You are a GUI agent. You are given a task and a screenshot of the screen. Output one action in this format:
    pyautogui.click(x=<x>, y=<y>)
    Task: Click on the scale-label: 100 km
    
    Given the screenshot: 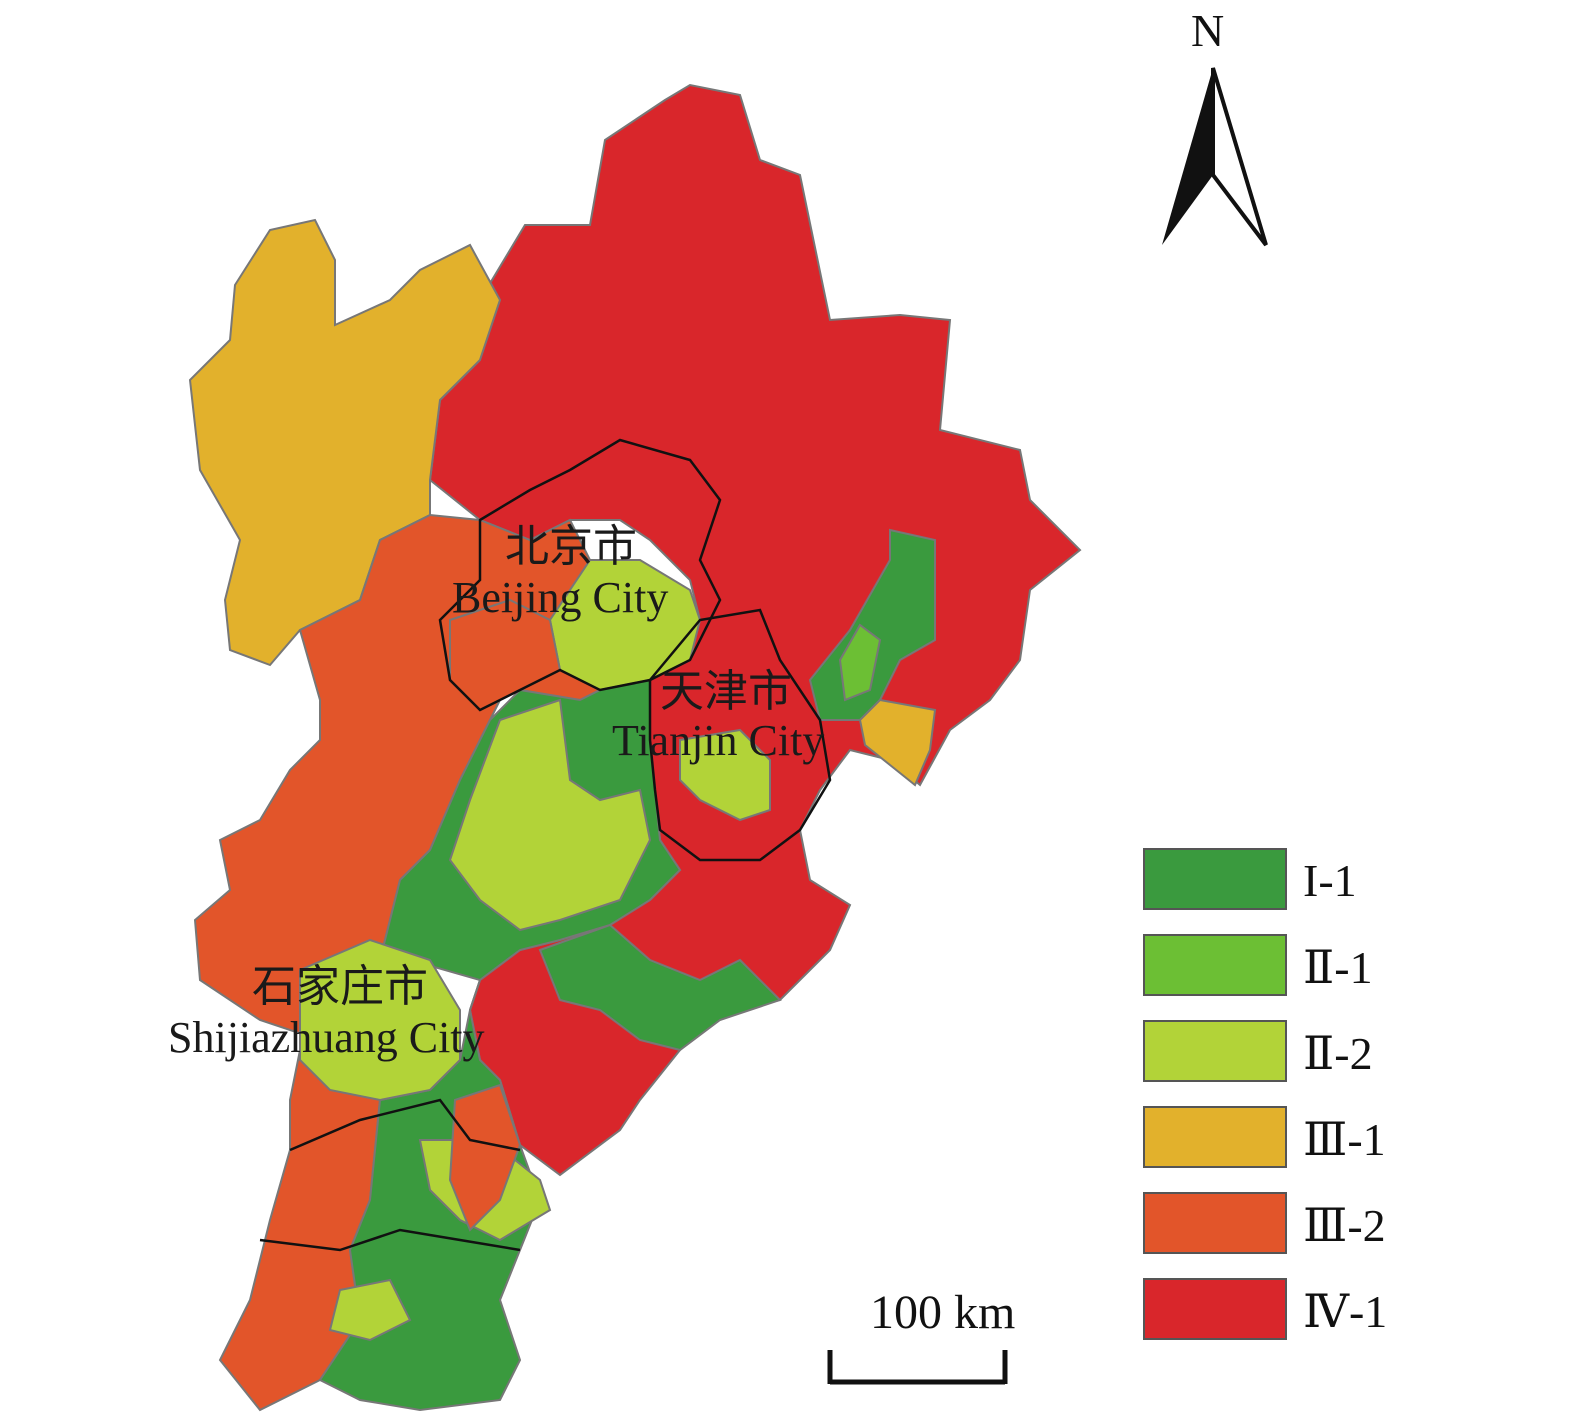 What is the action you would take?
    pyautogui.click(x=943, y=1312)
    